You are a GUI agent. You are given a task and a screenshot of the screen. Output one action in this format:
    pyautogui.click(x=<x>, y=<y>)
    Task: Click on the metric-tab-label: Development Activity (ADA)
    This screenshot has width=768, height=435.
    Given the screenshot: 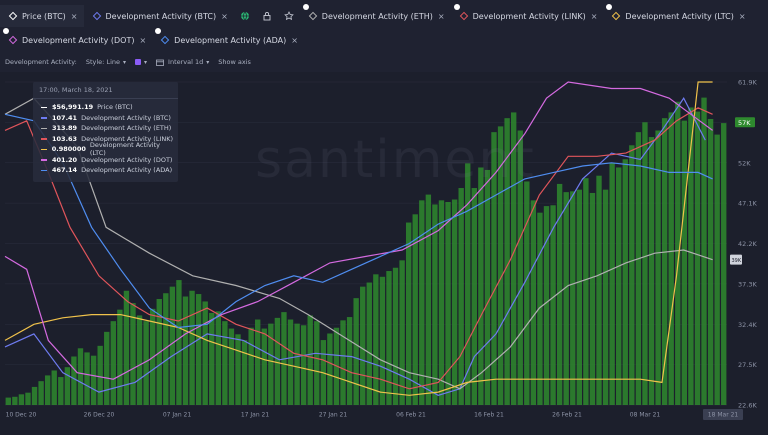 What is the action you would take?
    pyautogui.click(x=230, y=40)
    